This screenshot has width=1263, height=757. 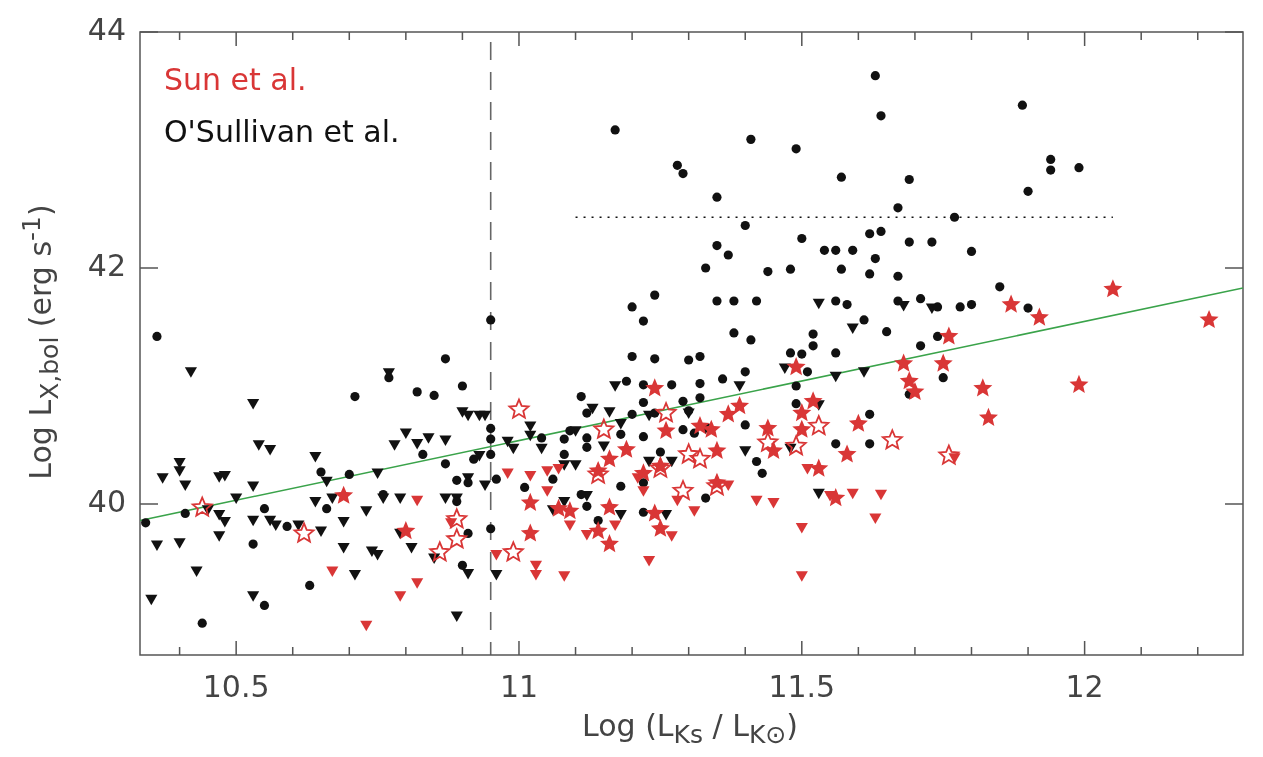 What do you see at coordinates (106, 501) in the screenshot?
I see `y-tick-label: 40` at bounding box center [106, 501].